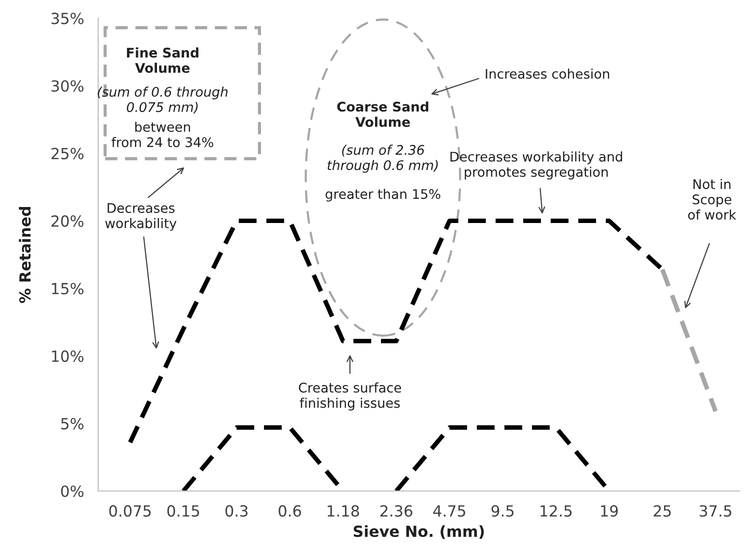 This screenshot has width=744, height=552. Describe the element at coordinates (503, 511) in the screenshot. I see `x-tick-label: 9.5` at that location.